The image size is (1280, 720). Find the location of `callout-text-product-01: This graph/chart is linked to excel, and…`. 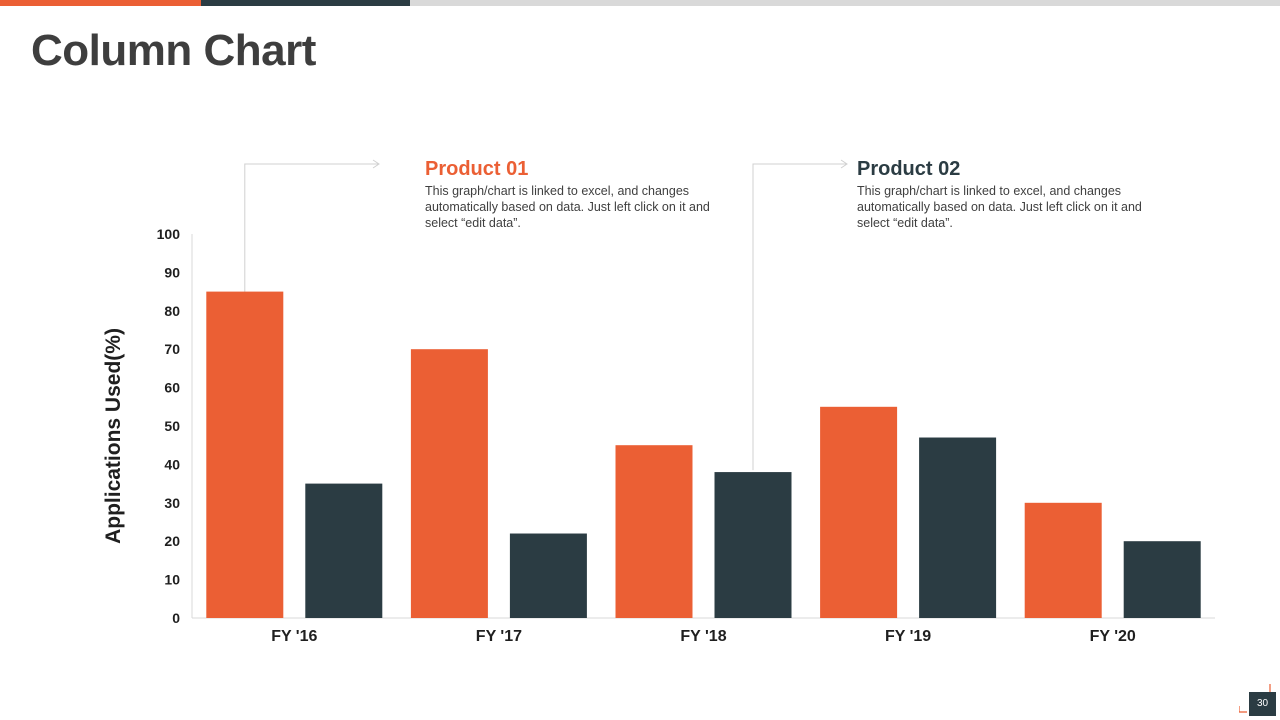

callout-text-product-01: This graph/chart is linked to excel, and… is located at coordinates (567, 207).